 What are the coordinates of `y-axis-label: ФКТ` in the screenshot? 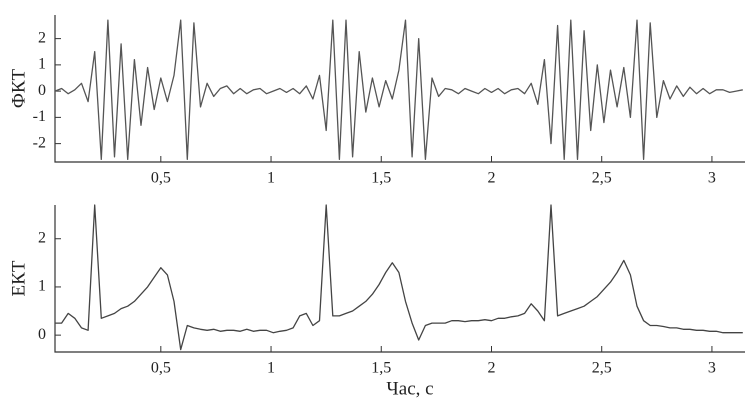 It's located at (18, 88).